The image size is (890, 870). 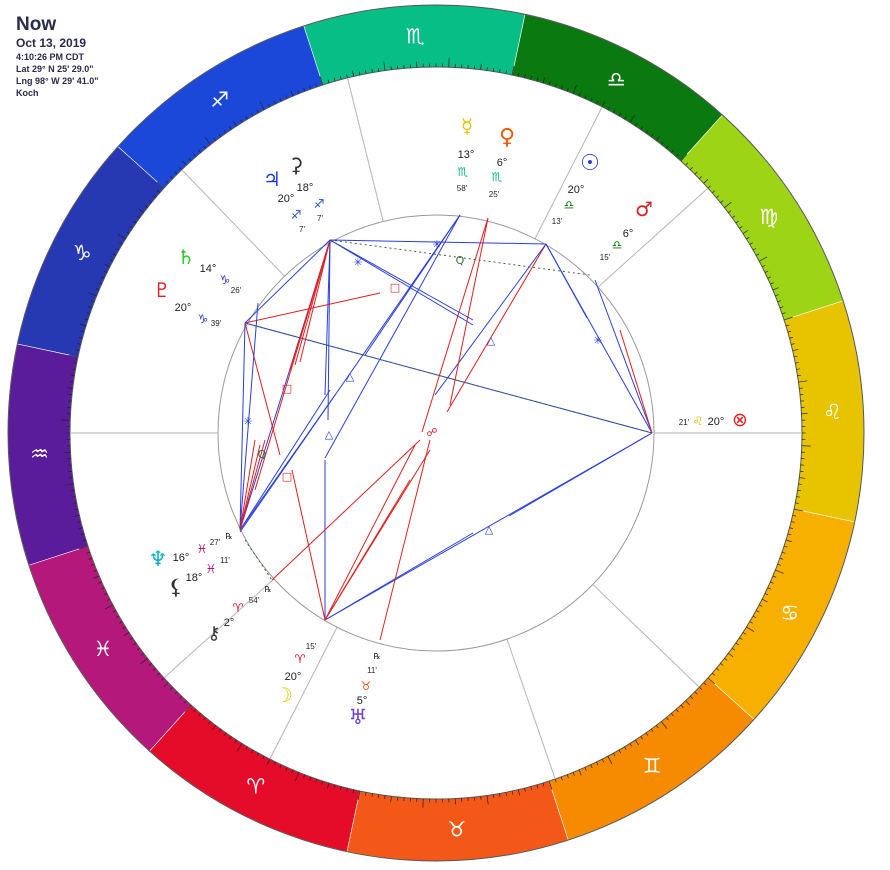 I want to click on planet-pluto: ♇ 20° ♑ 39', so click(x=187, y=303).